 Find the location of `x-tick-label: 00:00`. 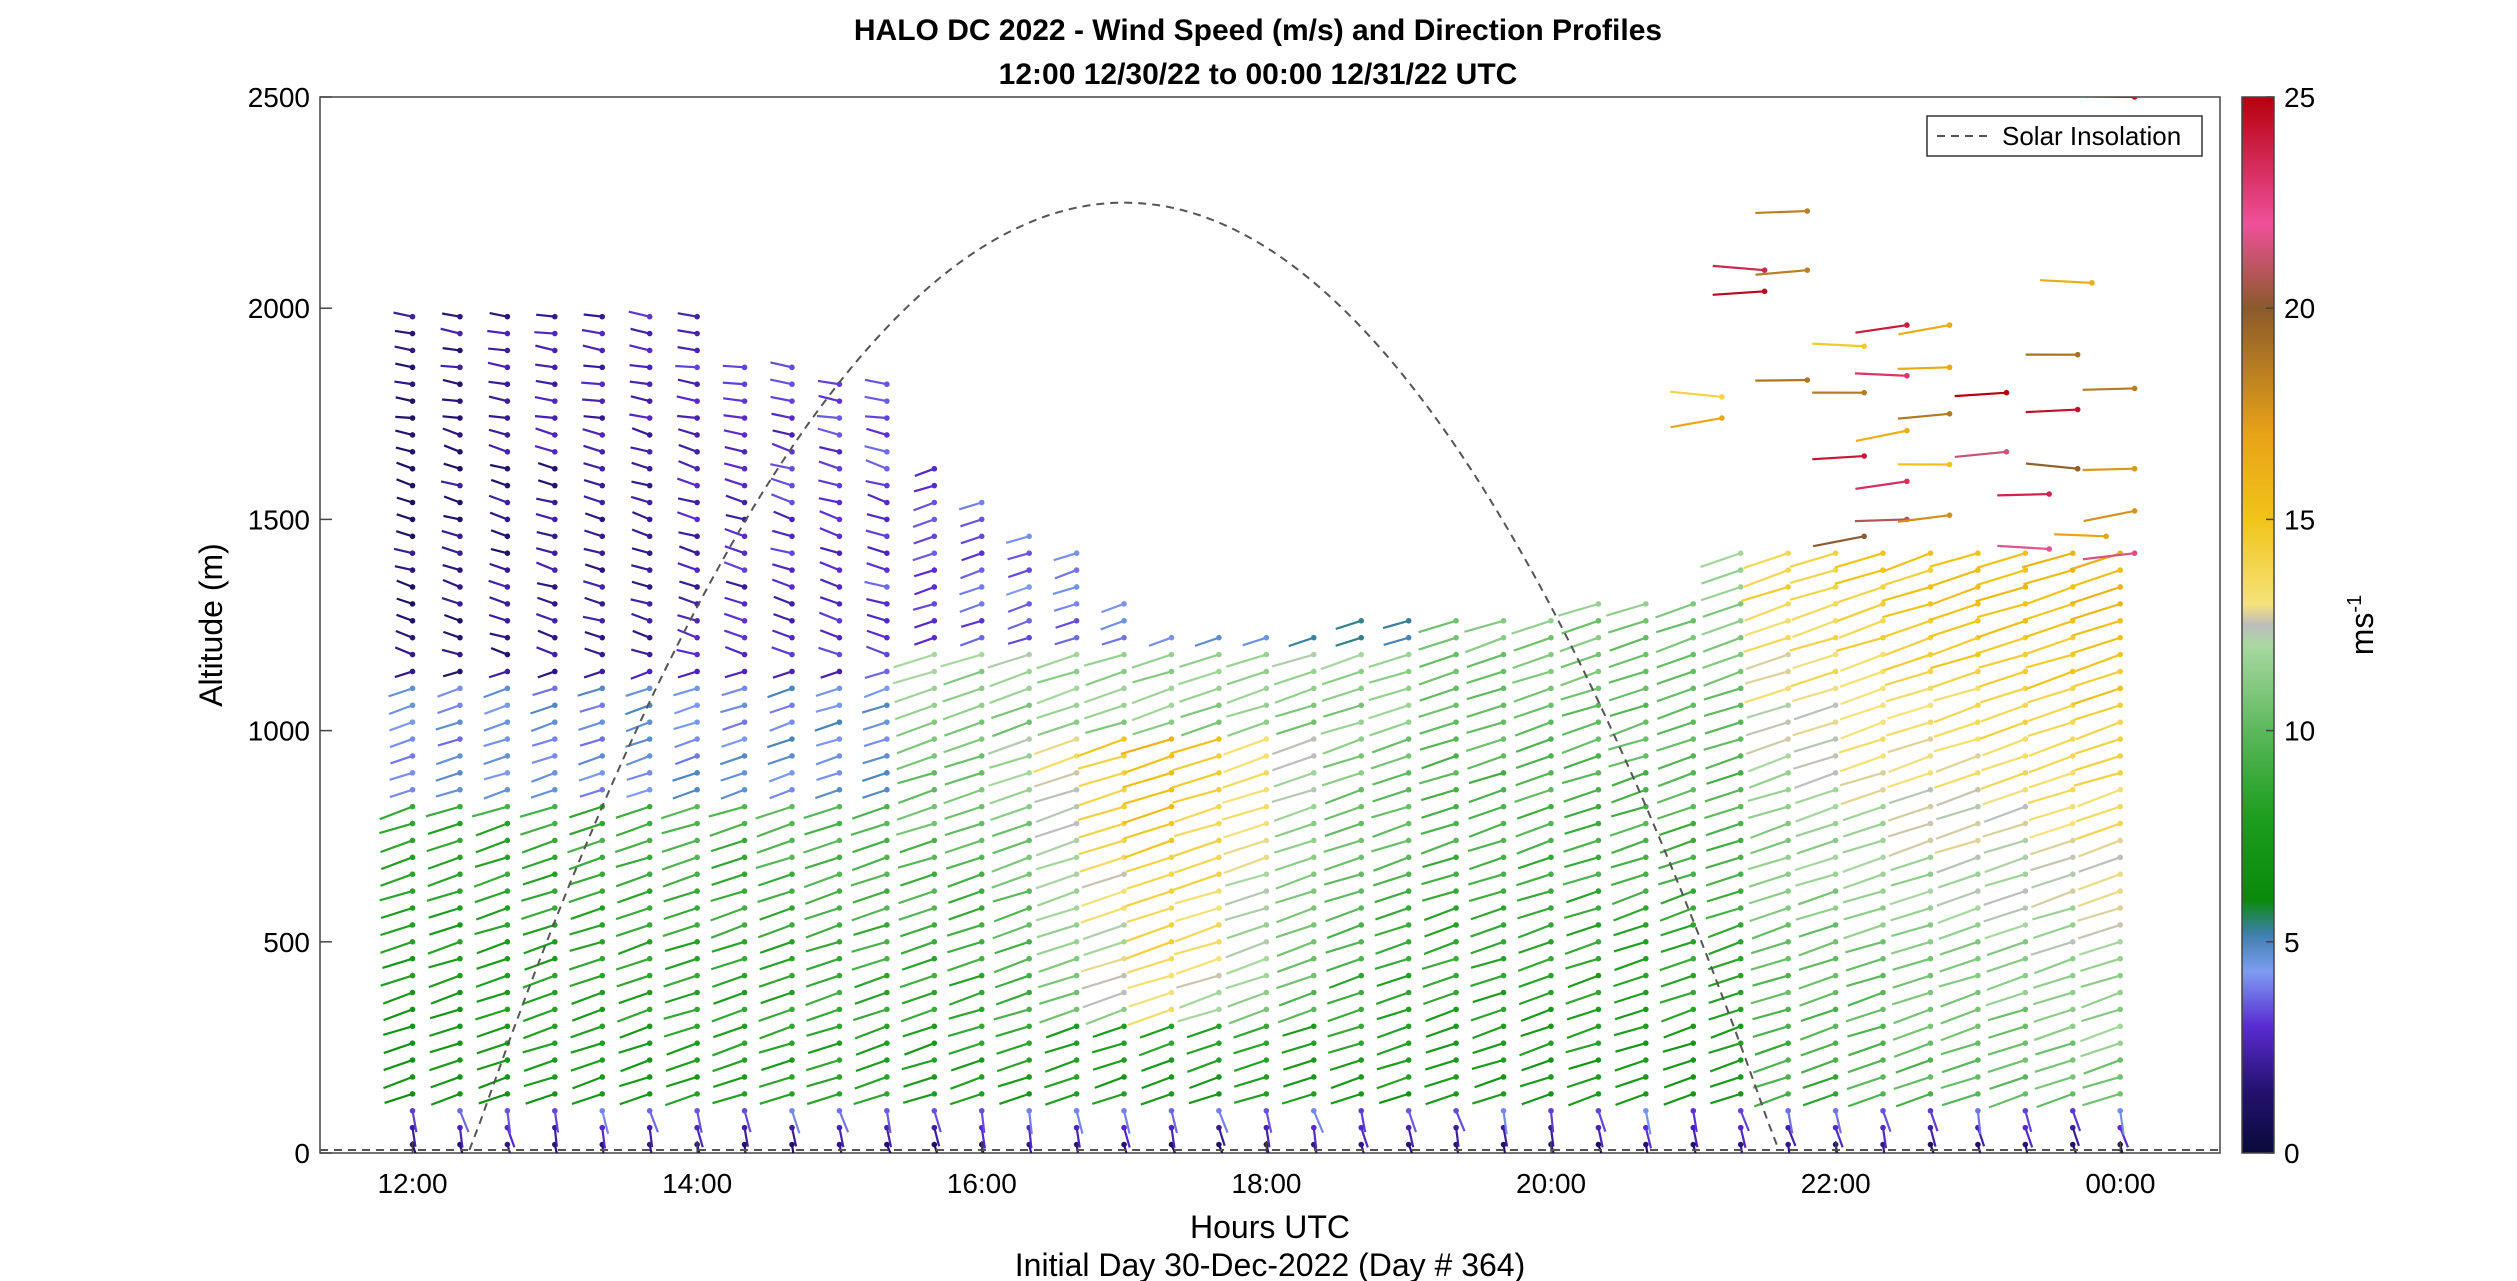

x-tick-label: 00:00 is located at coordinates (2120, 1183).